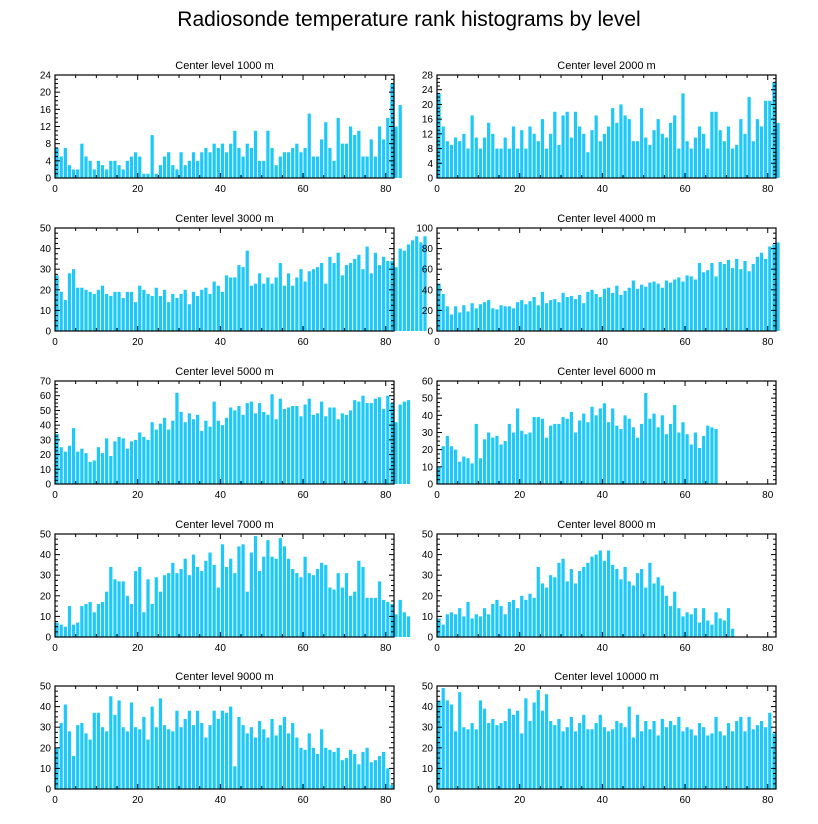 This screenshot has height=824, width=818. What do you see at coordinates (46, 728) in the screenshot?
I see `y-tick-label: 30` at bounding box center [46, 728].